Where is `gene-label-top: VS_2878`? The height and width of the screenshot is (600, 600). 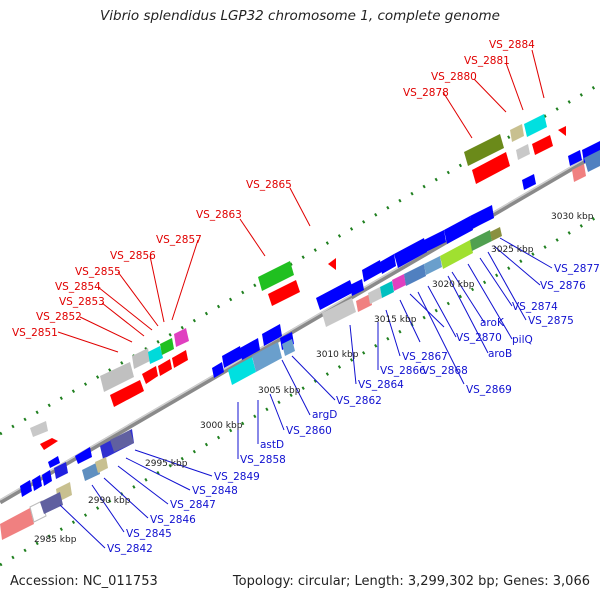 gene-label-top: VS_2878 is located at coordinates (426, 93).